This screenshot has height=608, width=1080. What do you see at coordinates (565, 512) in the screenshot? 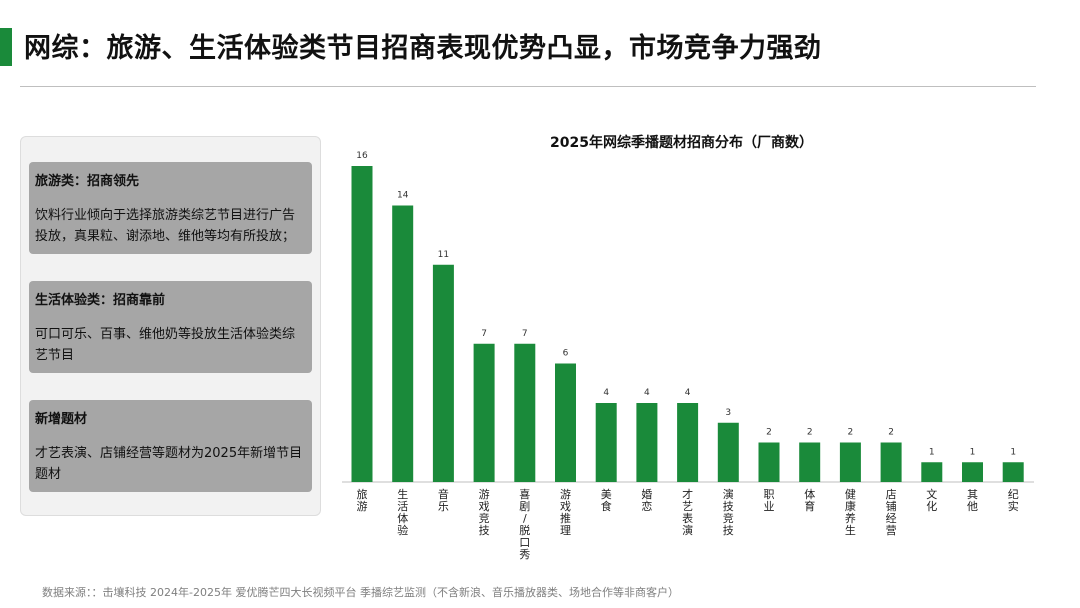
I see `category-tick-label: 游戏推理` at bounding box center [565, 512].